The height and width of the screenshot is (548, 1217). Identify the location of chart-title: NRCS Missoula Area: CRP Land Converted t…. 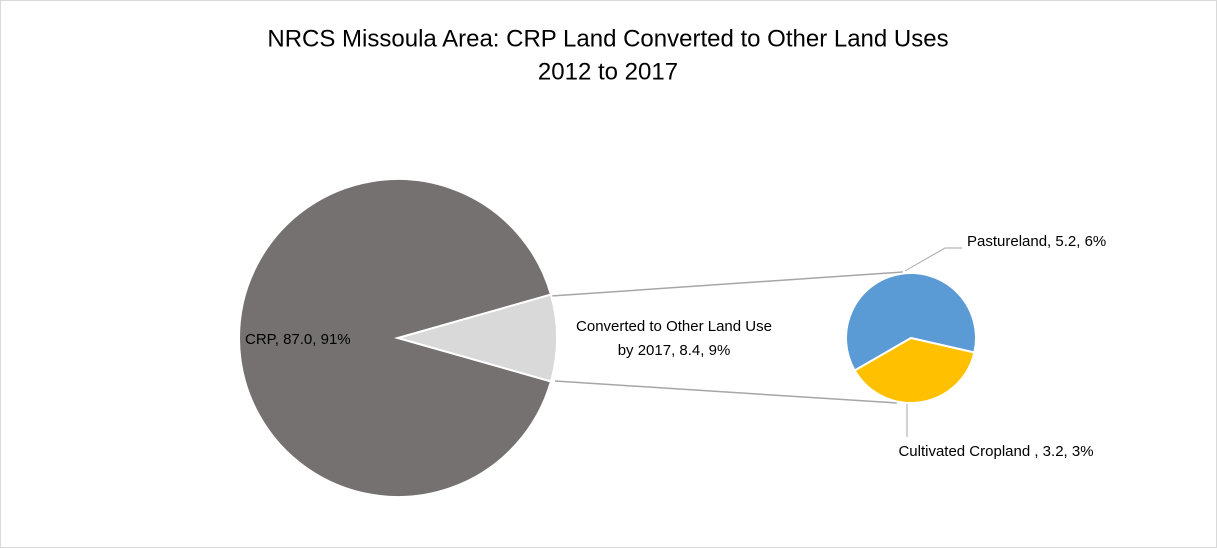
(607, 38).